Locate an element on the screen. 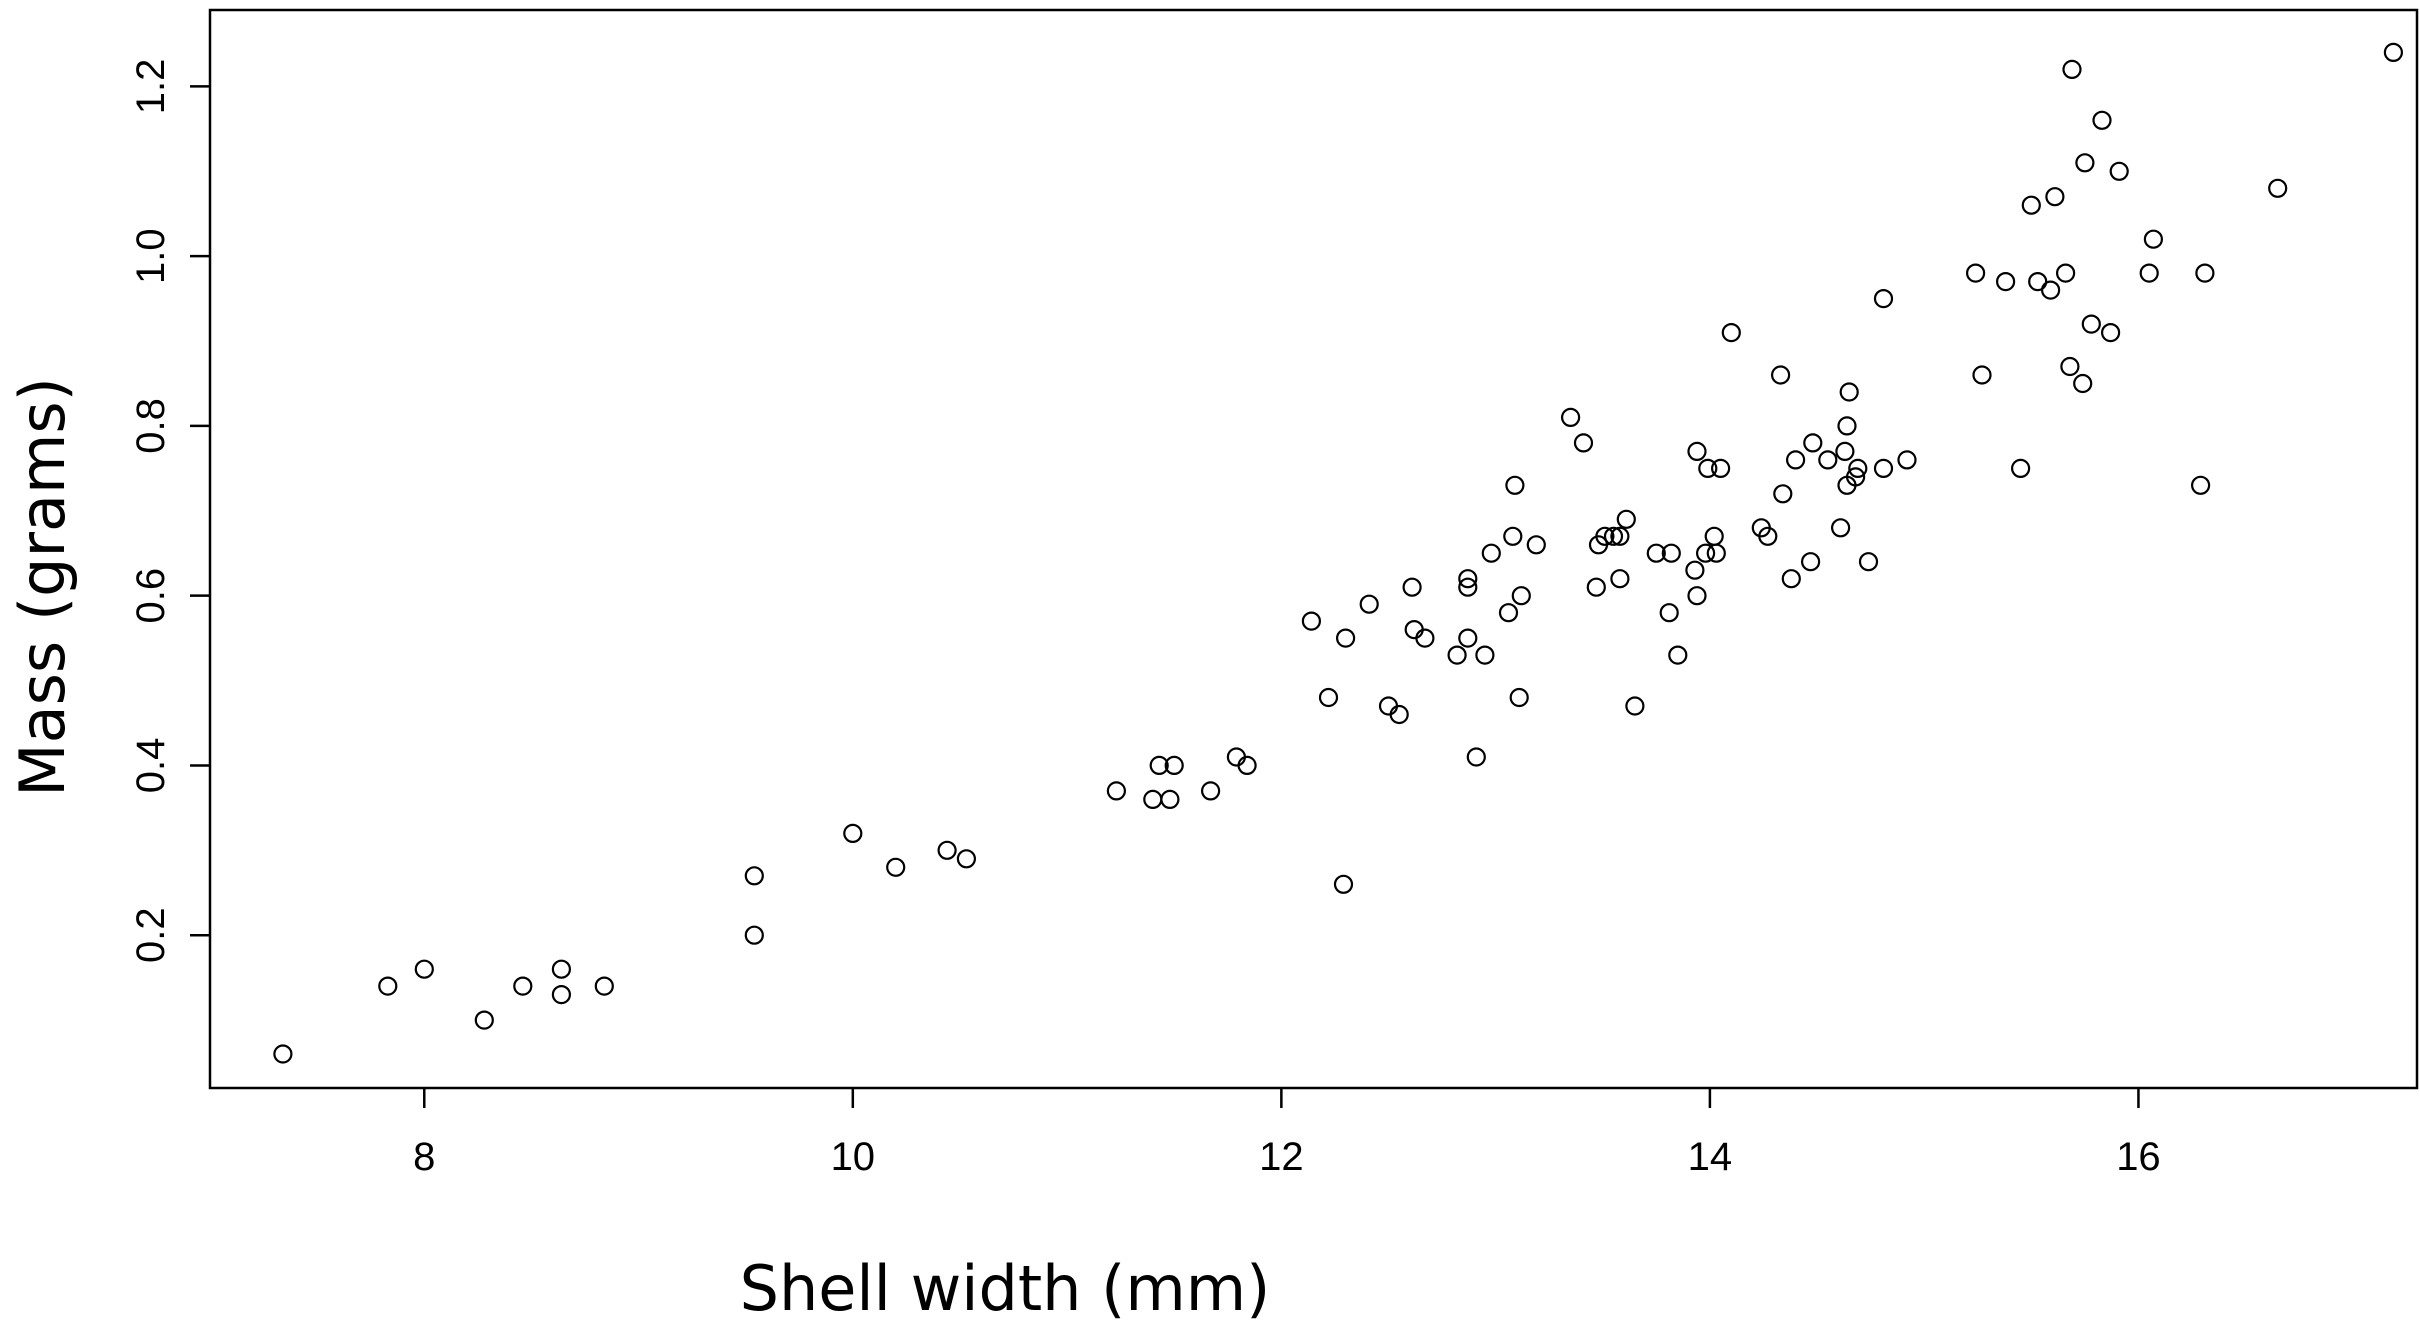 This screenshot has width=2420, height=1333. y-tick-label: 0.6 is located at coordinates (151, 596).